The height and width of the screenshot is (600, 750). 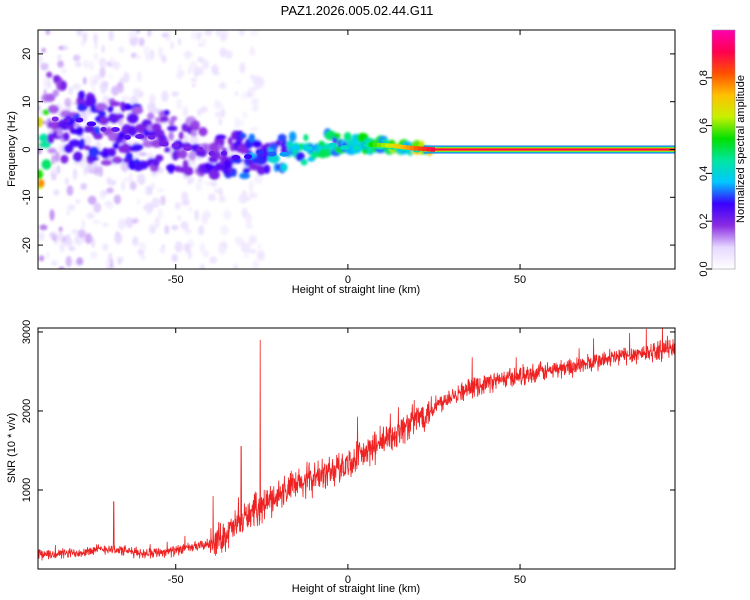 I want to click on y-tick-label: 20, so click(x=27, y=54).